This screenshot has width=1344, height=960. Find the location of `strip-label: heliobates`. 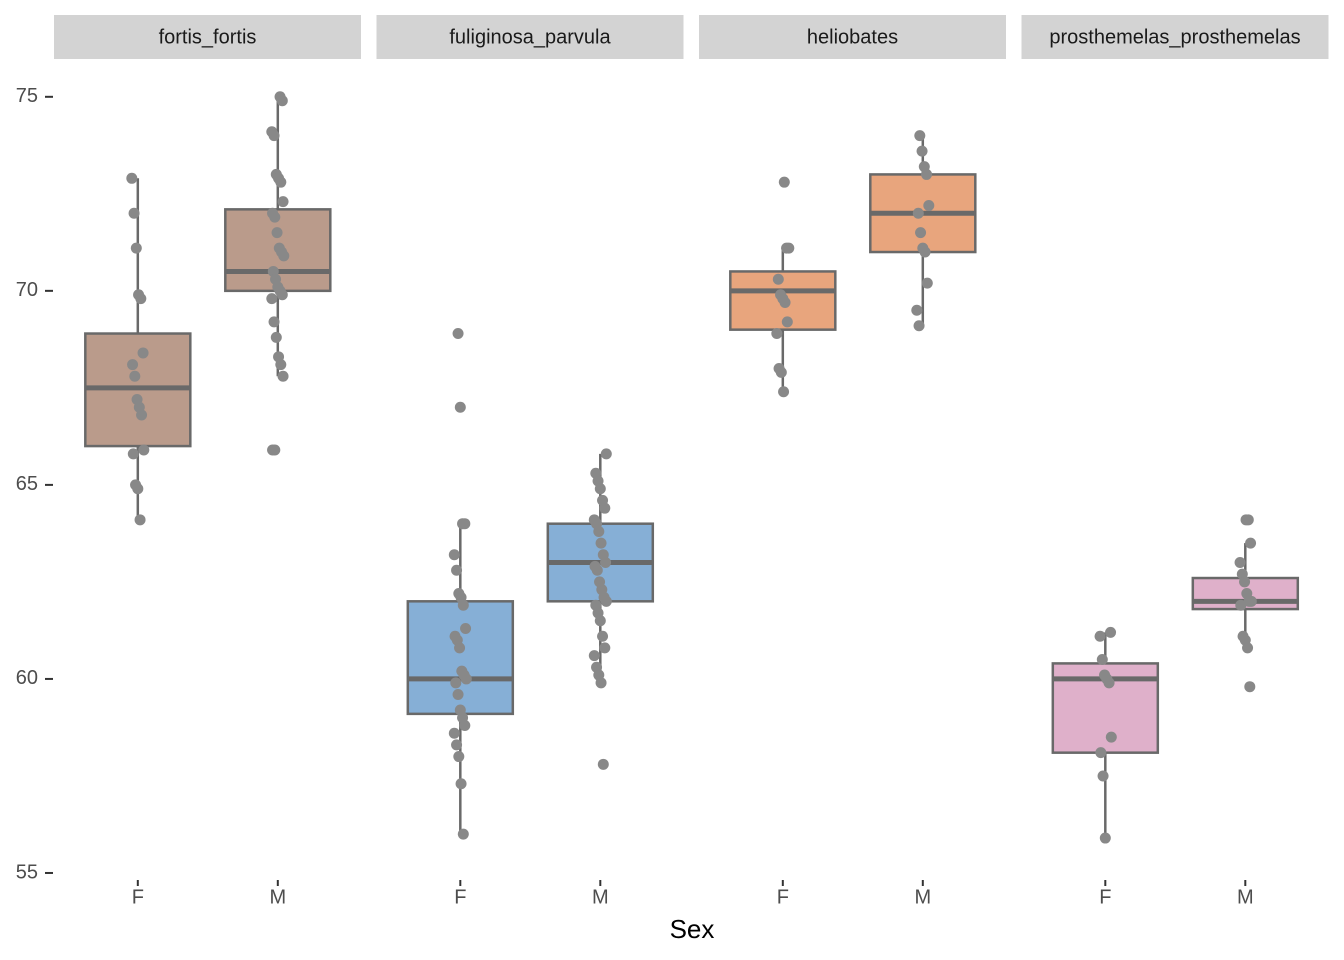

strip-label: heliobates is located at coordinates (852, 37).